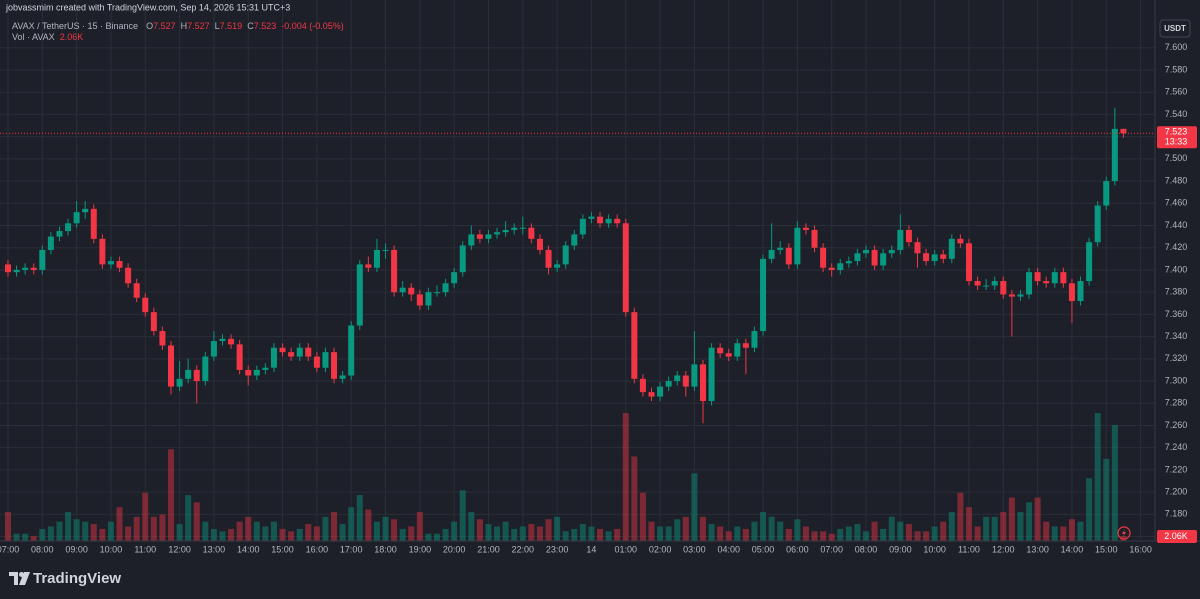 This screenshot has width=1200, height=599. What do you see at coordinates (1176, 158) in the screenshot?
I see `y-tick-label: 7.500` at bounding box center [1176, 158].